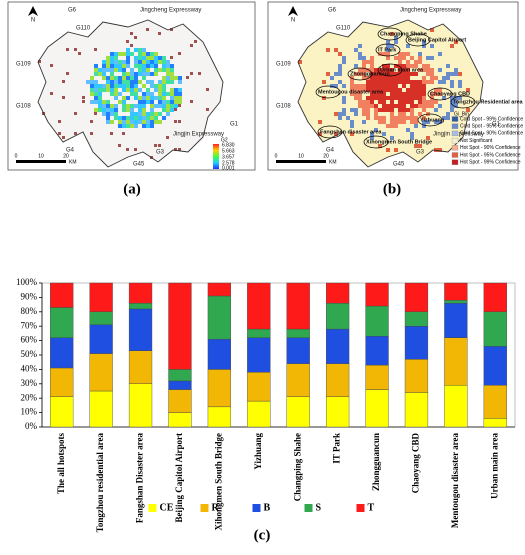  What do you see at coordinates (496, 125) in the screenshot?
I see `road-label: G1` at bounding box center [496, 125].